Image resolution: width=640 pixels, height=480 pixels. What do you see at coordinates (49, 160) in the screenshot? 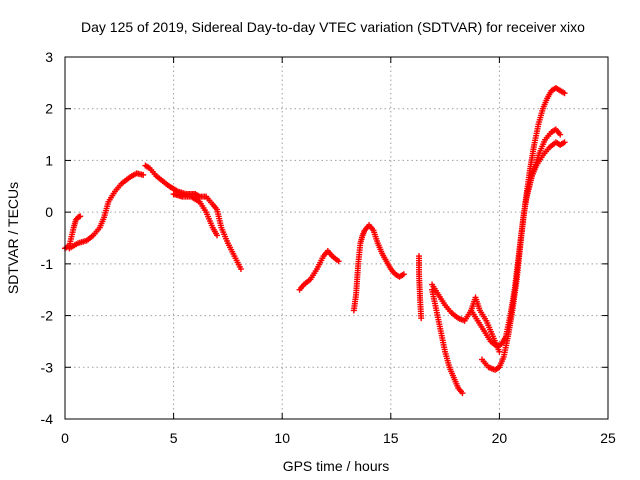
I see `y-tick-label: 1` at bounding box center [49, 160].